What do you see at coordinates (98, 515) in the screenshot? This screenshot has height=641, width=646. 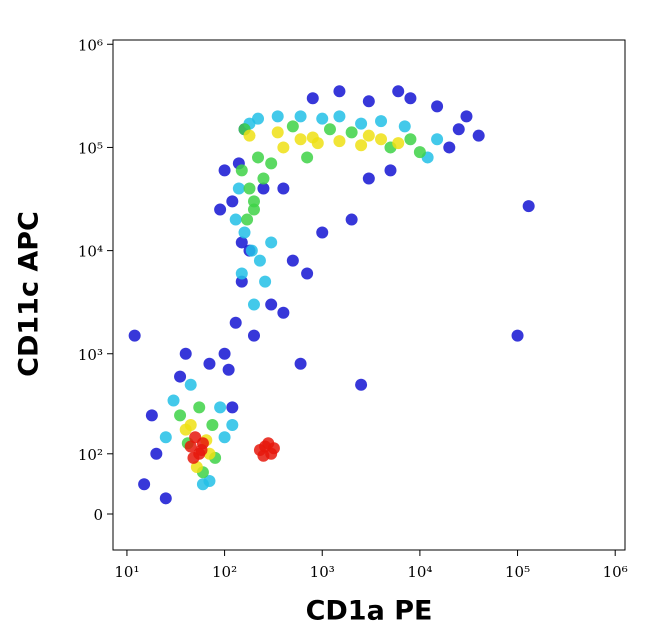 I see `y-tick-label: 0` at bounding box center [98, 515].